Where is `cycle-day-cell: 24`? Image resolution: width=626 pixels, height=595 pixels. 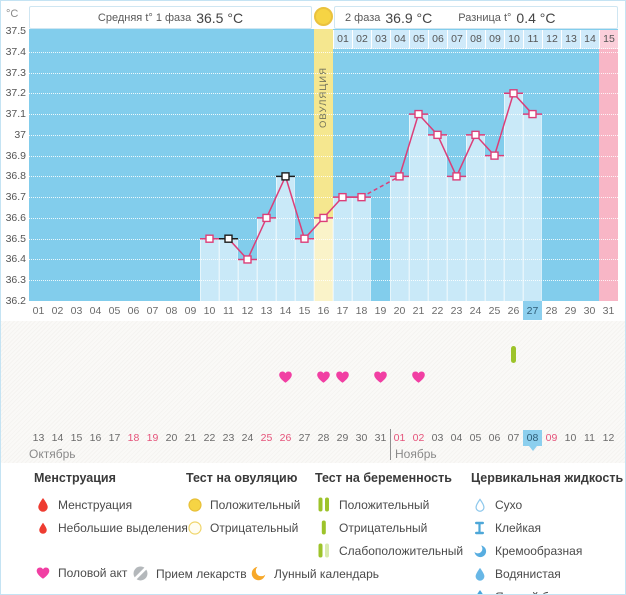
cycle-day-cell: 24 is located at coordinates (475, 310).